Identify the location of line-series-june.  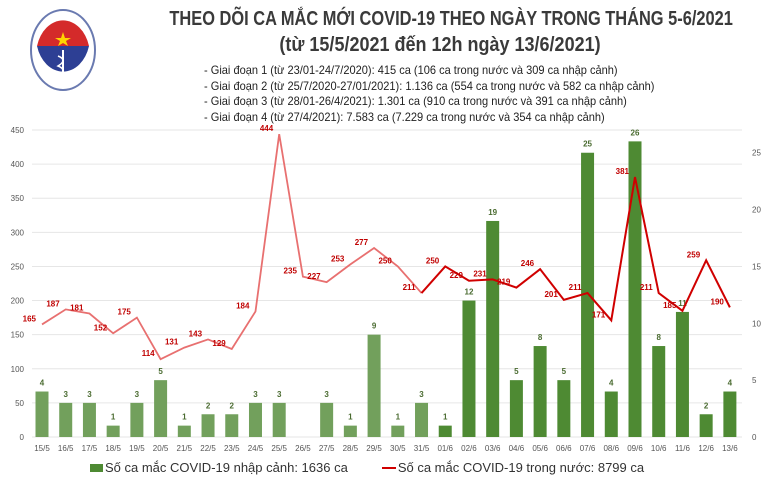
(575, 249).